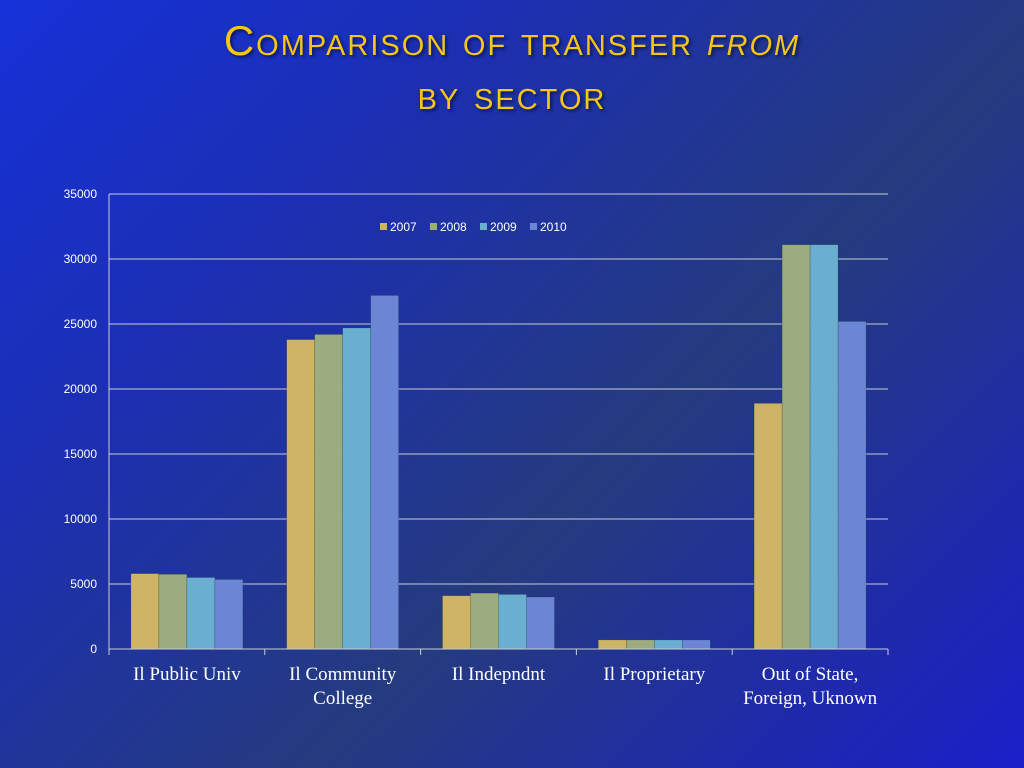 Image resolution: width=1024 pixels, height=768 pixels. Describe the element at coordinates (93, 649) in the screenshot. I see `y-tick-label: 0` at that location.